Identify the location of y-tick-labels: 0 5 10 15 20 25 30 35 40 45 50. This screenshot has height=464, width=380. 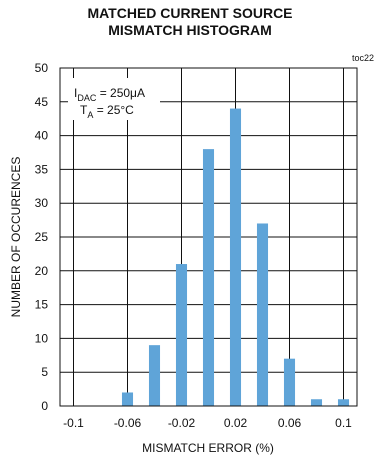
(42, 237).